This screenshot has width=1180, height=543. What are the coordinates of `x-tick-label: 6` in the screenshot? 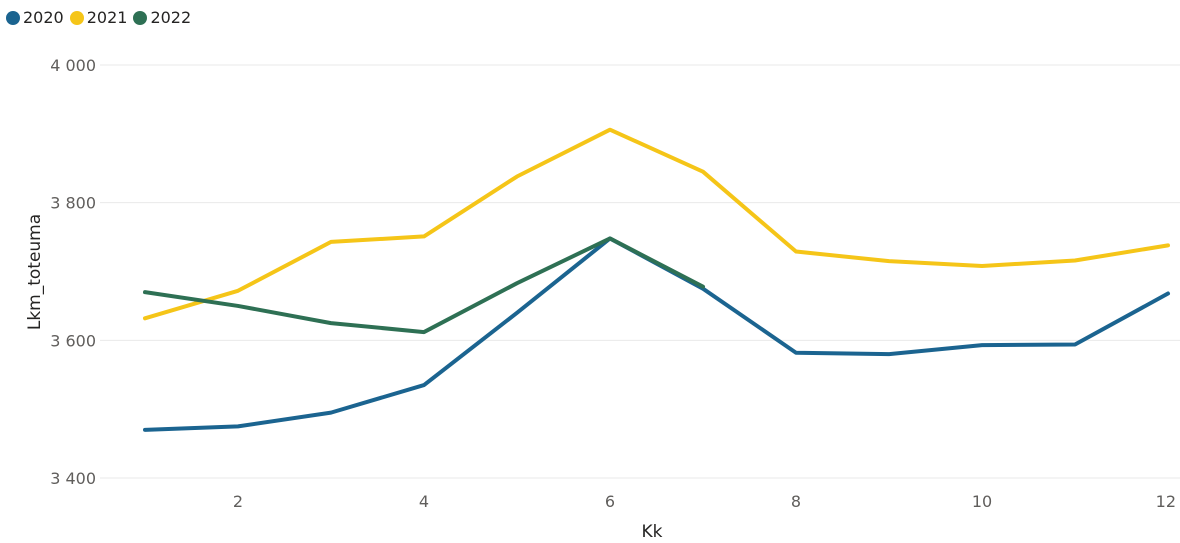 It's located at (610, 501).